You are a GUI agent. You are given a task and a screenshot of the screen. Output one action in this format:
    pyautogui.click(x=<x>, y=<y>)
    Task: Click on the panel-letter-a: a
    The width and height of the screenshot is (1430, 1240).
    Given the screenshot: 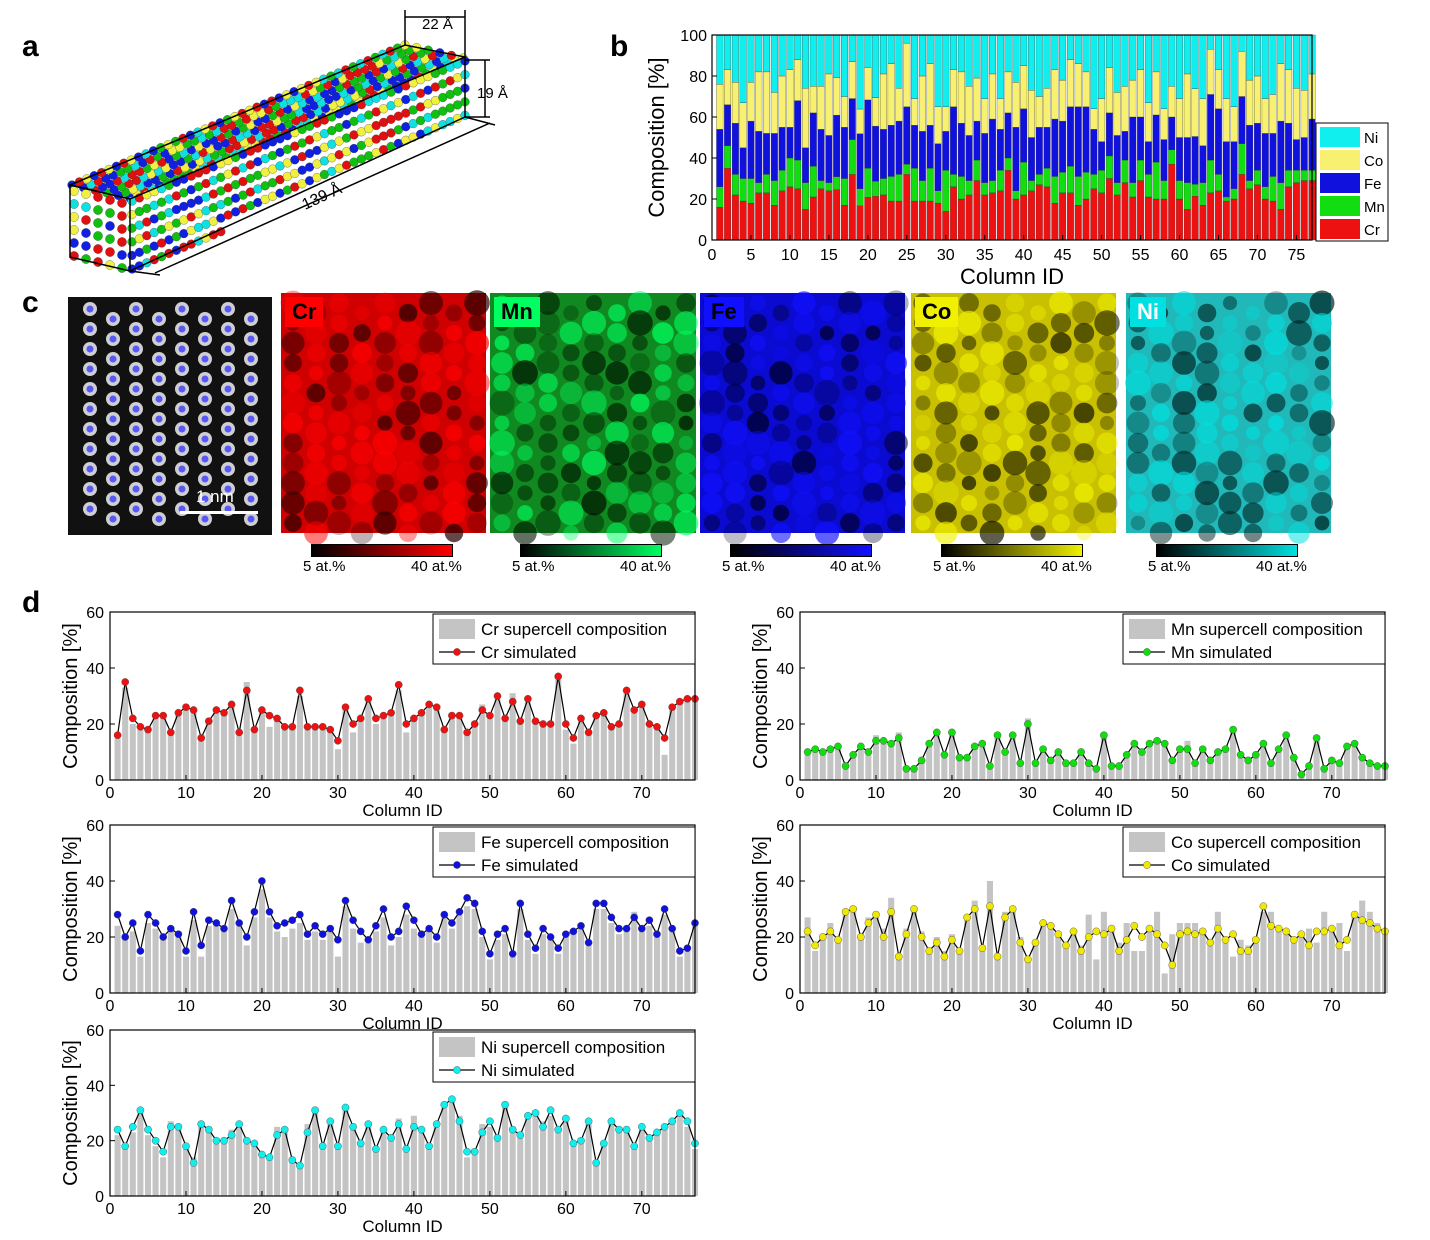 What is the action you would take?
    pyautogui.click(x=30, y=46)
    